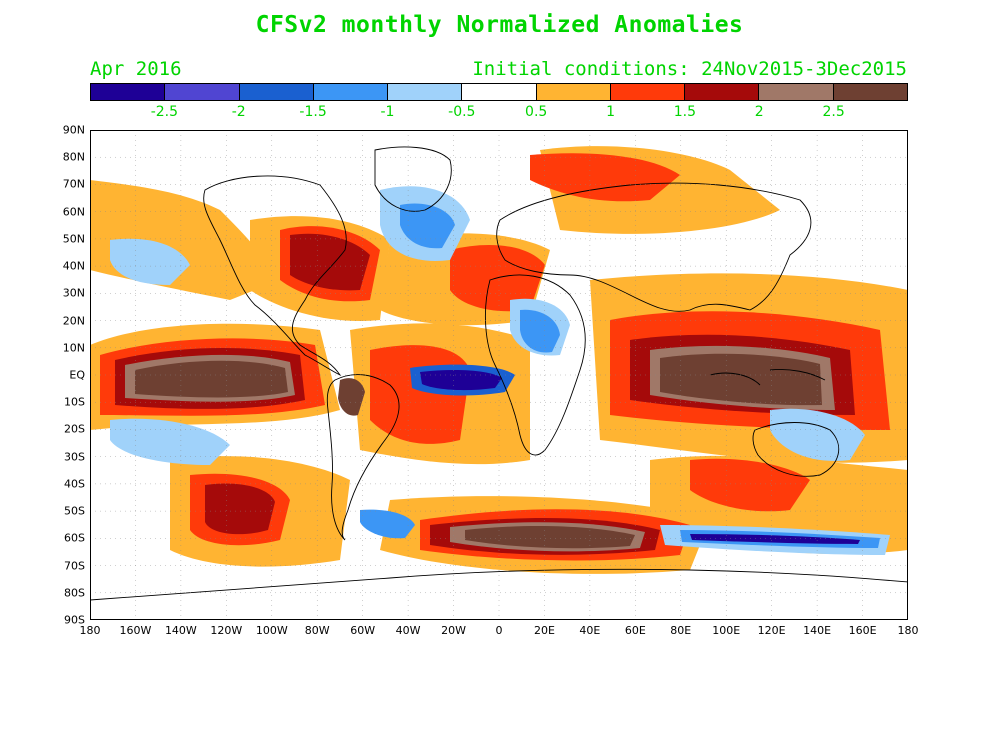 This screenshot has width=999, height=750. What do you see at coordinates (317, 630) in the screenshot?
I see `longitude-label: 80W` at bounding box center [317, 630].